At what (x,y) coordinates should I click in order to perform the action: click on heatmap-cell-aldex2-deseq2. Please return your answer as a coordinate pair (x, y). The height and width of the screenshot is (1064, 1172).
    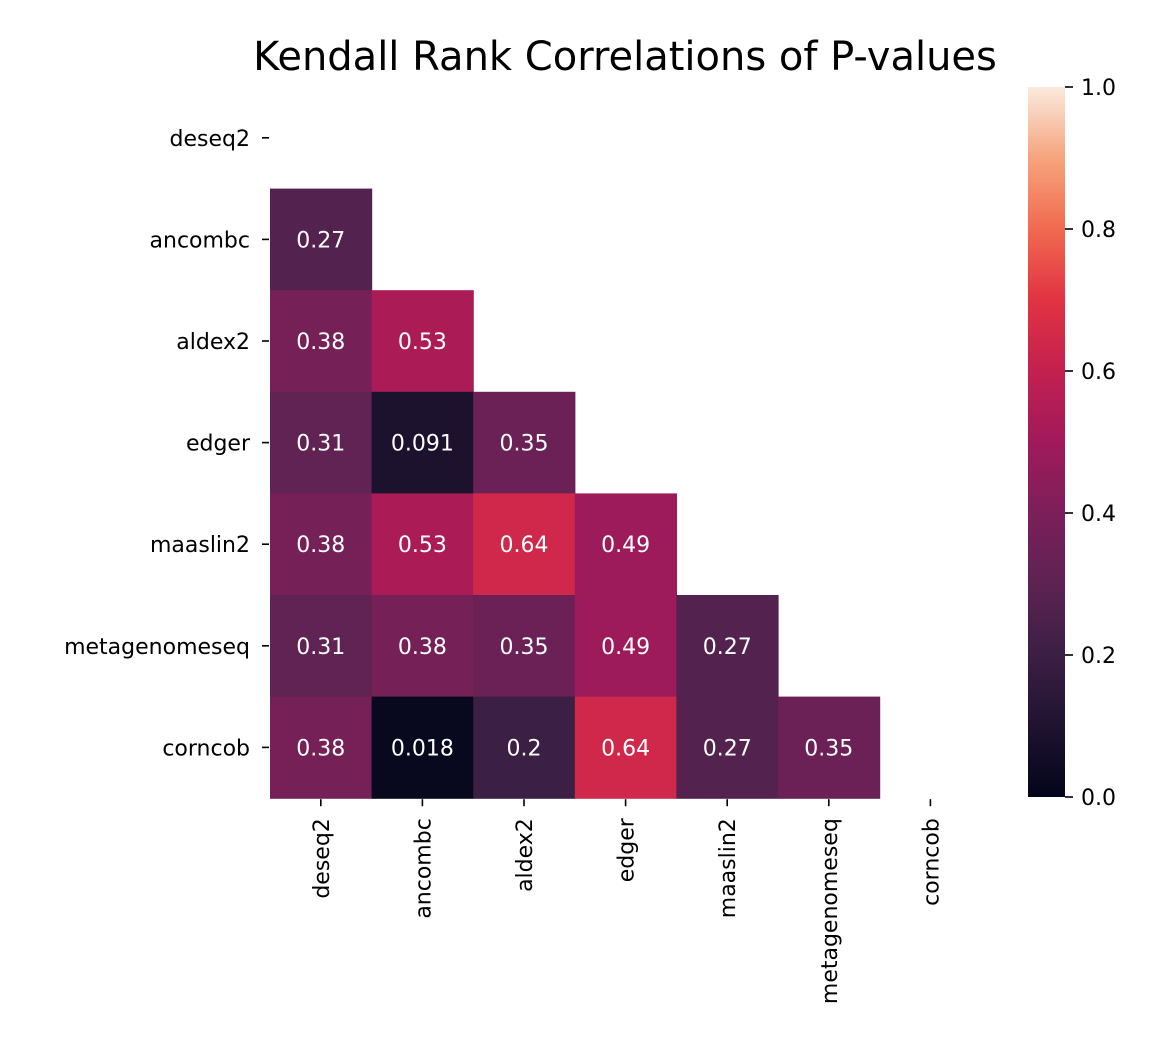
    Looking at the image, I should click on (321, 341).